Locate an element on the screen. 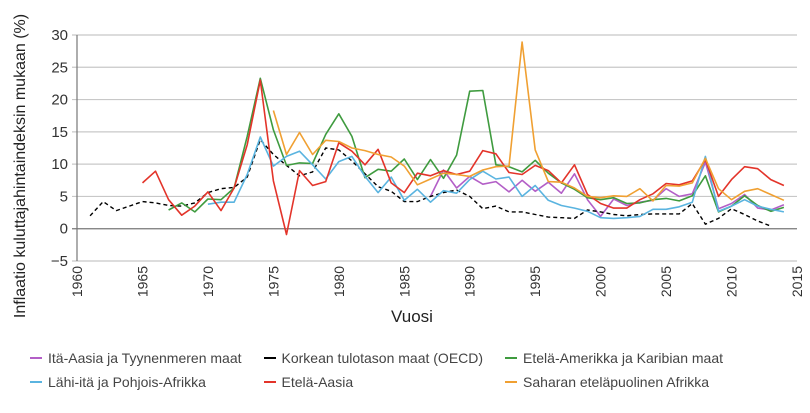  x-tick-label: 2005 is located at coordinates (666, 281).